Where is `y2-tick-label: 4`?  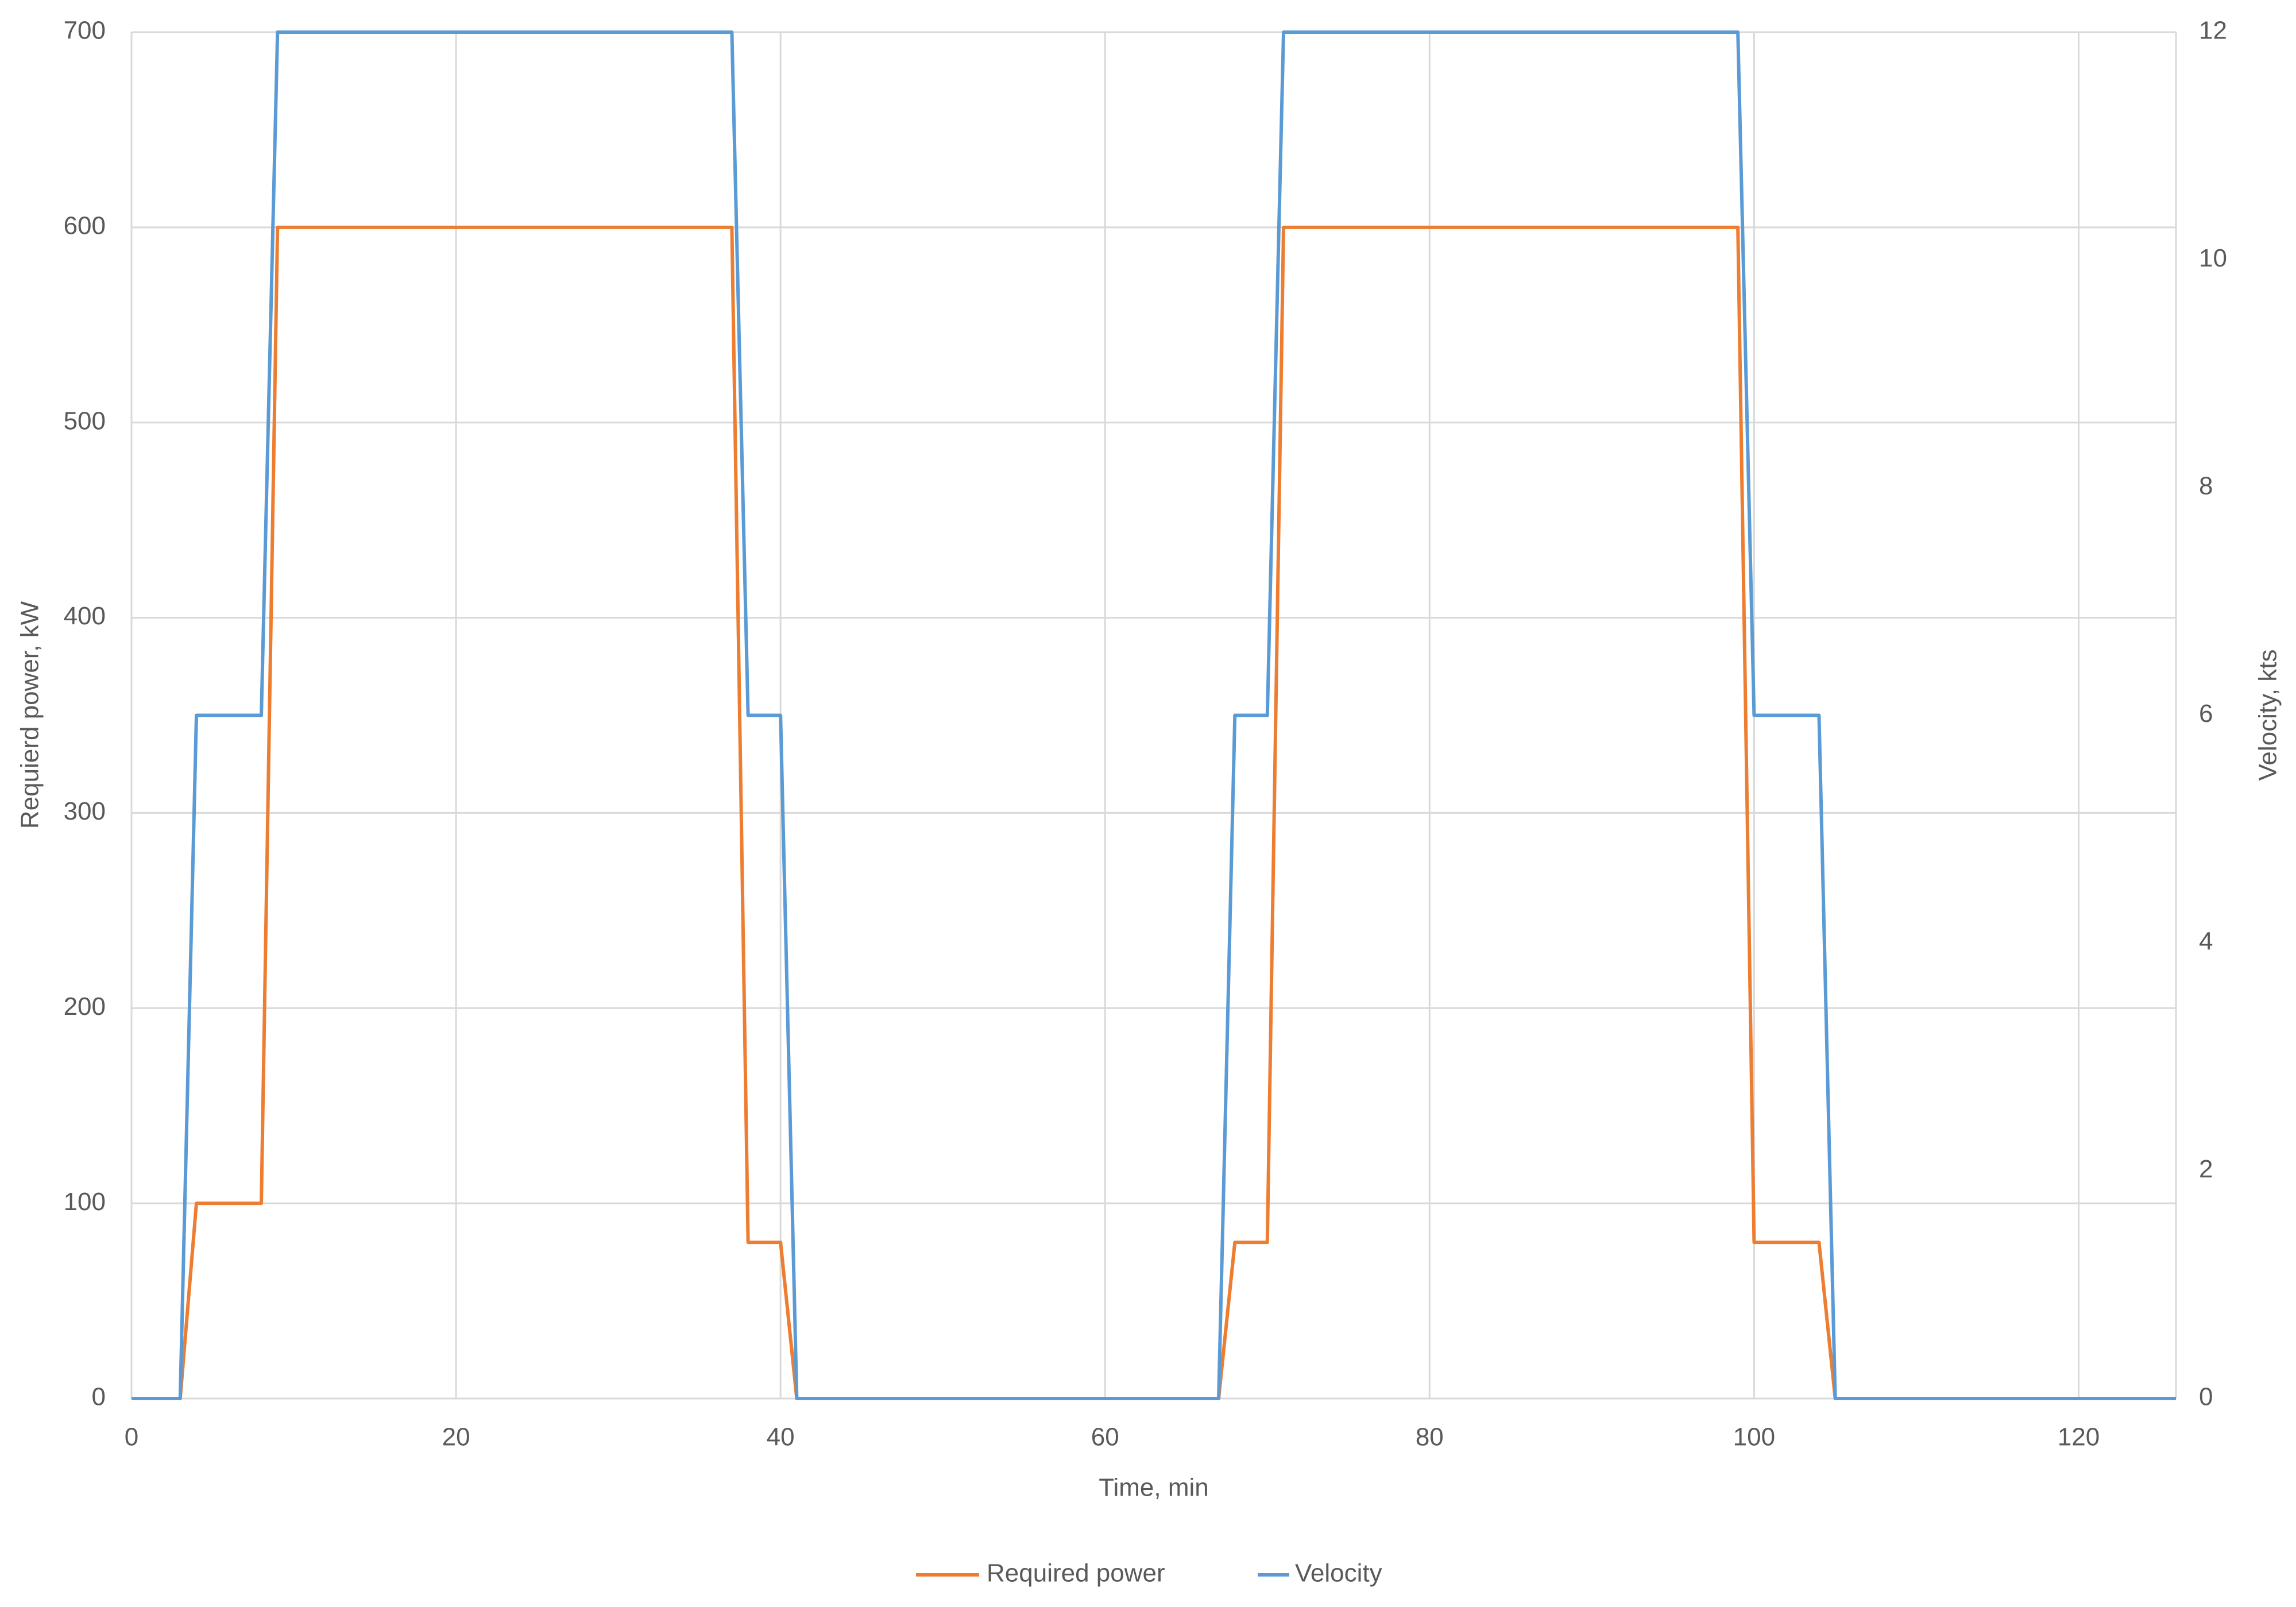 y2-tick-label: 4 is located at coordinates (2206, 942).